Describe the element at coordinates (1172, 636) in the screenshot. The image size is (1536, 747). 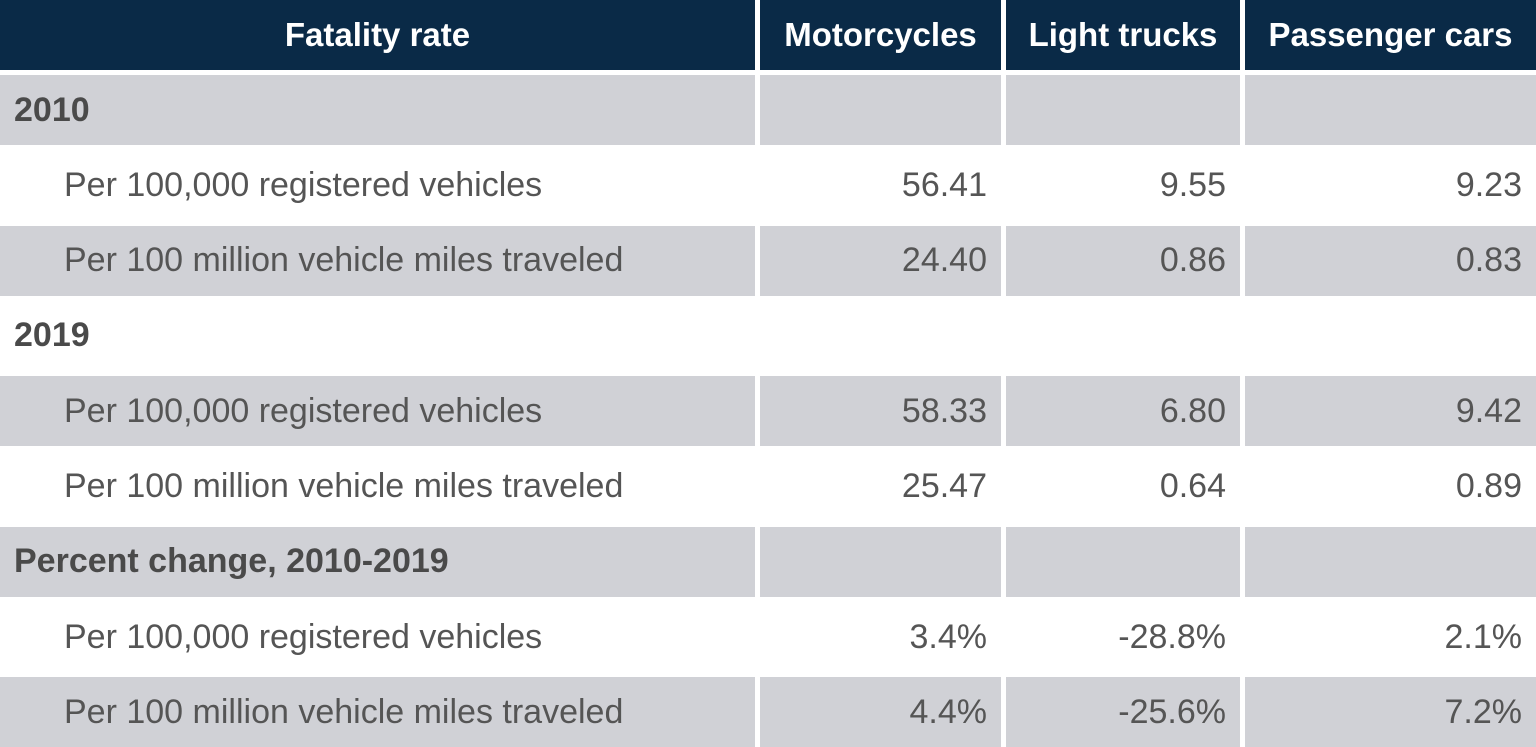
I see `value-cell: -28.8%` at that location.